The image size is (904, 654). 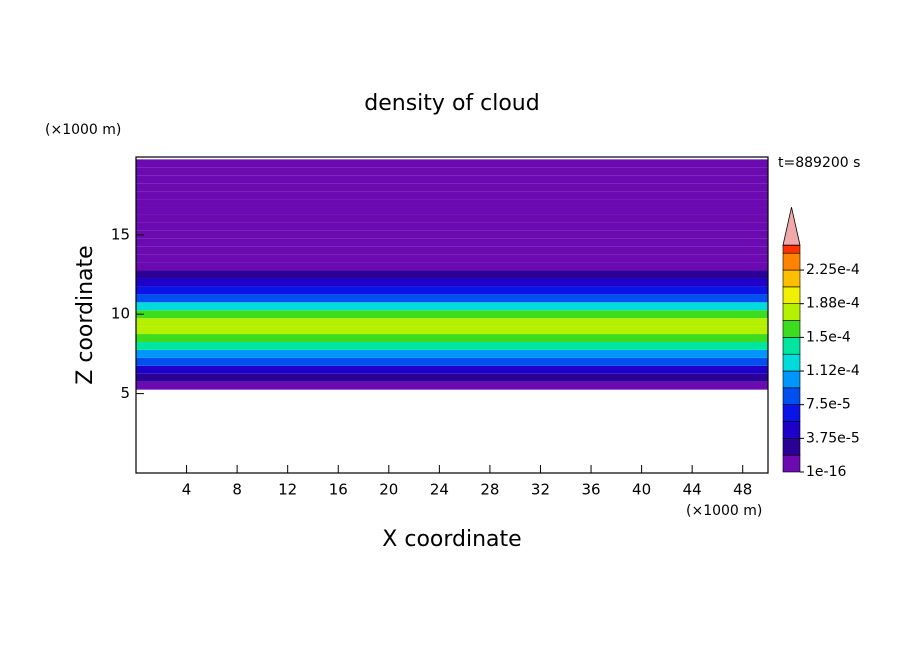 I want to click on colorbar-tick-label: 1.12e-4, so click(x=833, y=371).